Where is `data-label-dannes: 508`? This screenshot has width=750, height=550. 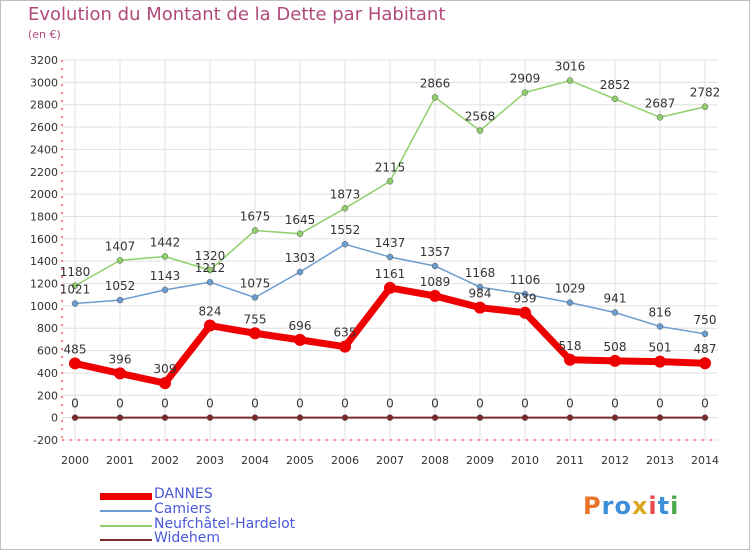
data-label-dannes: 508 is located at coordinates (615, 347).